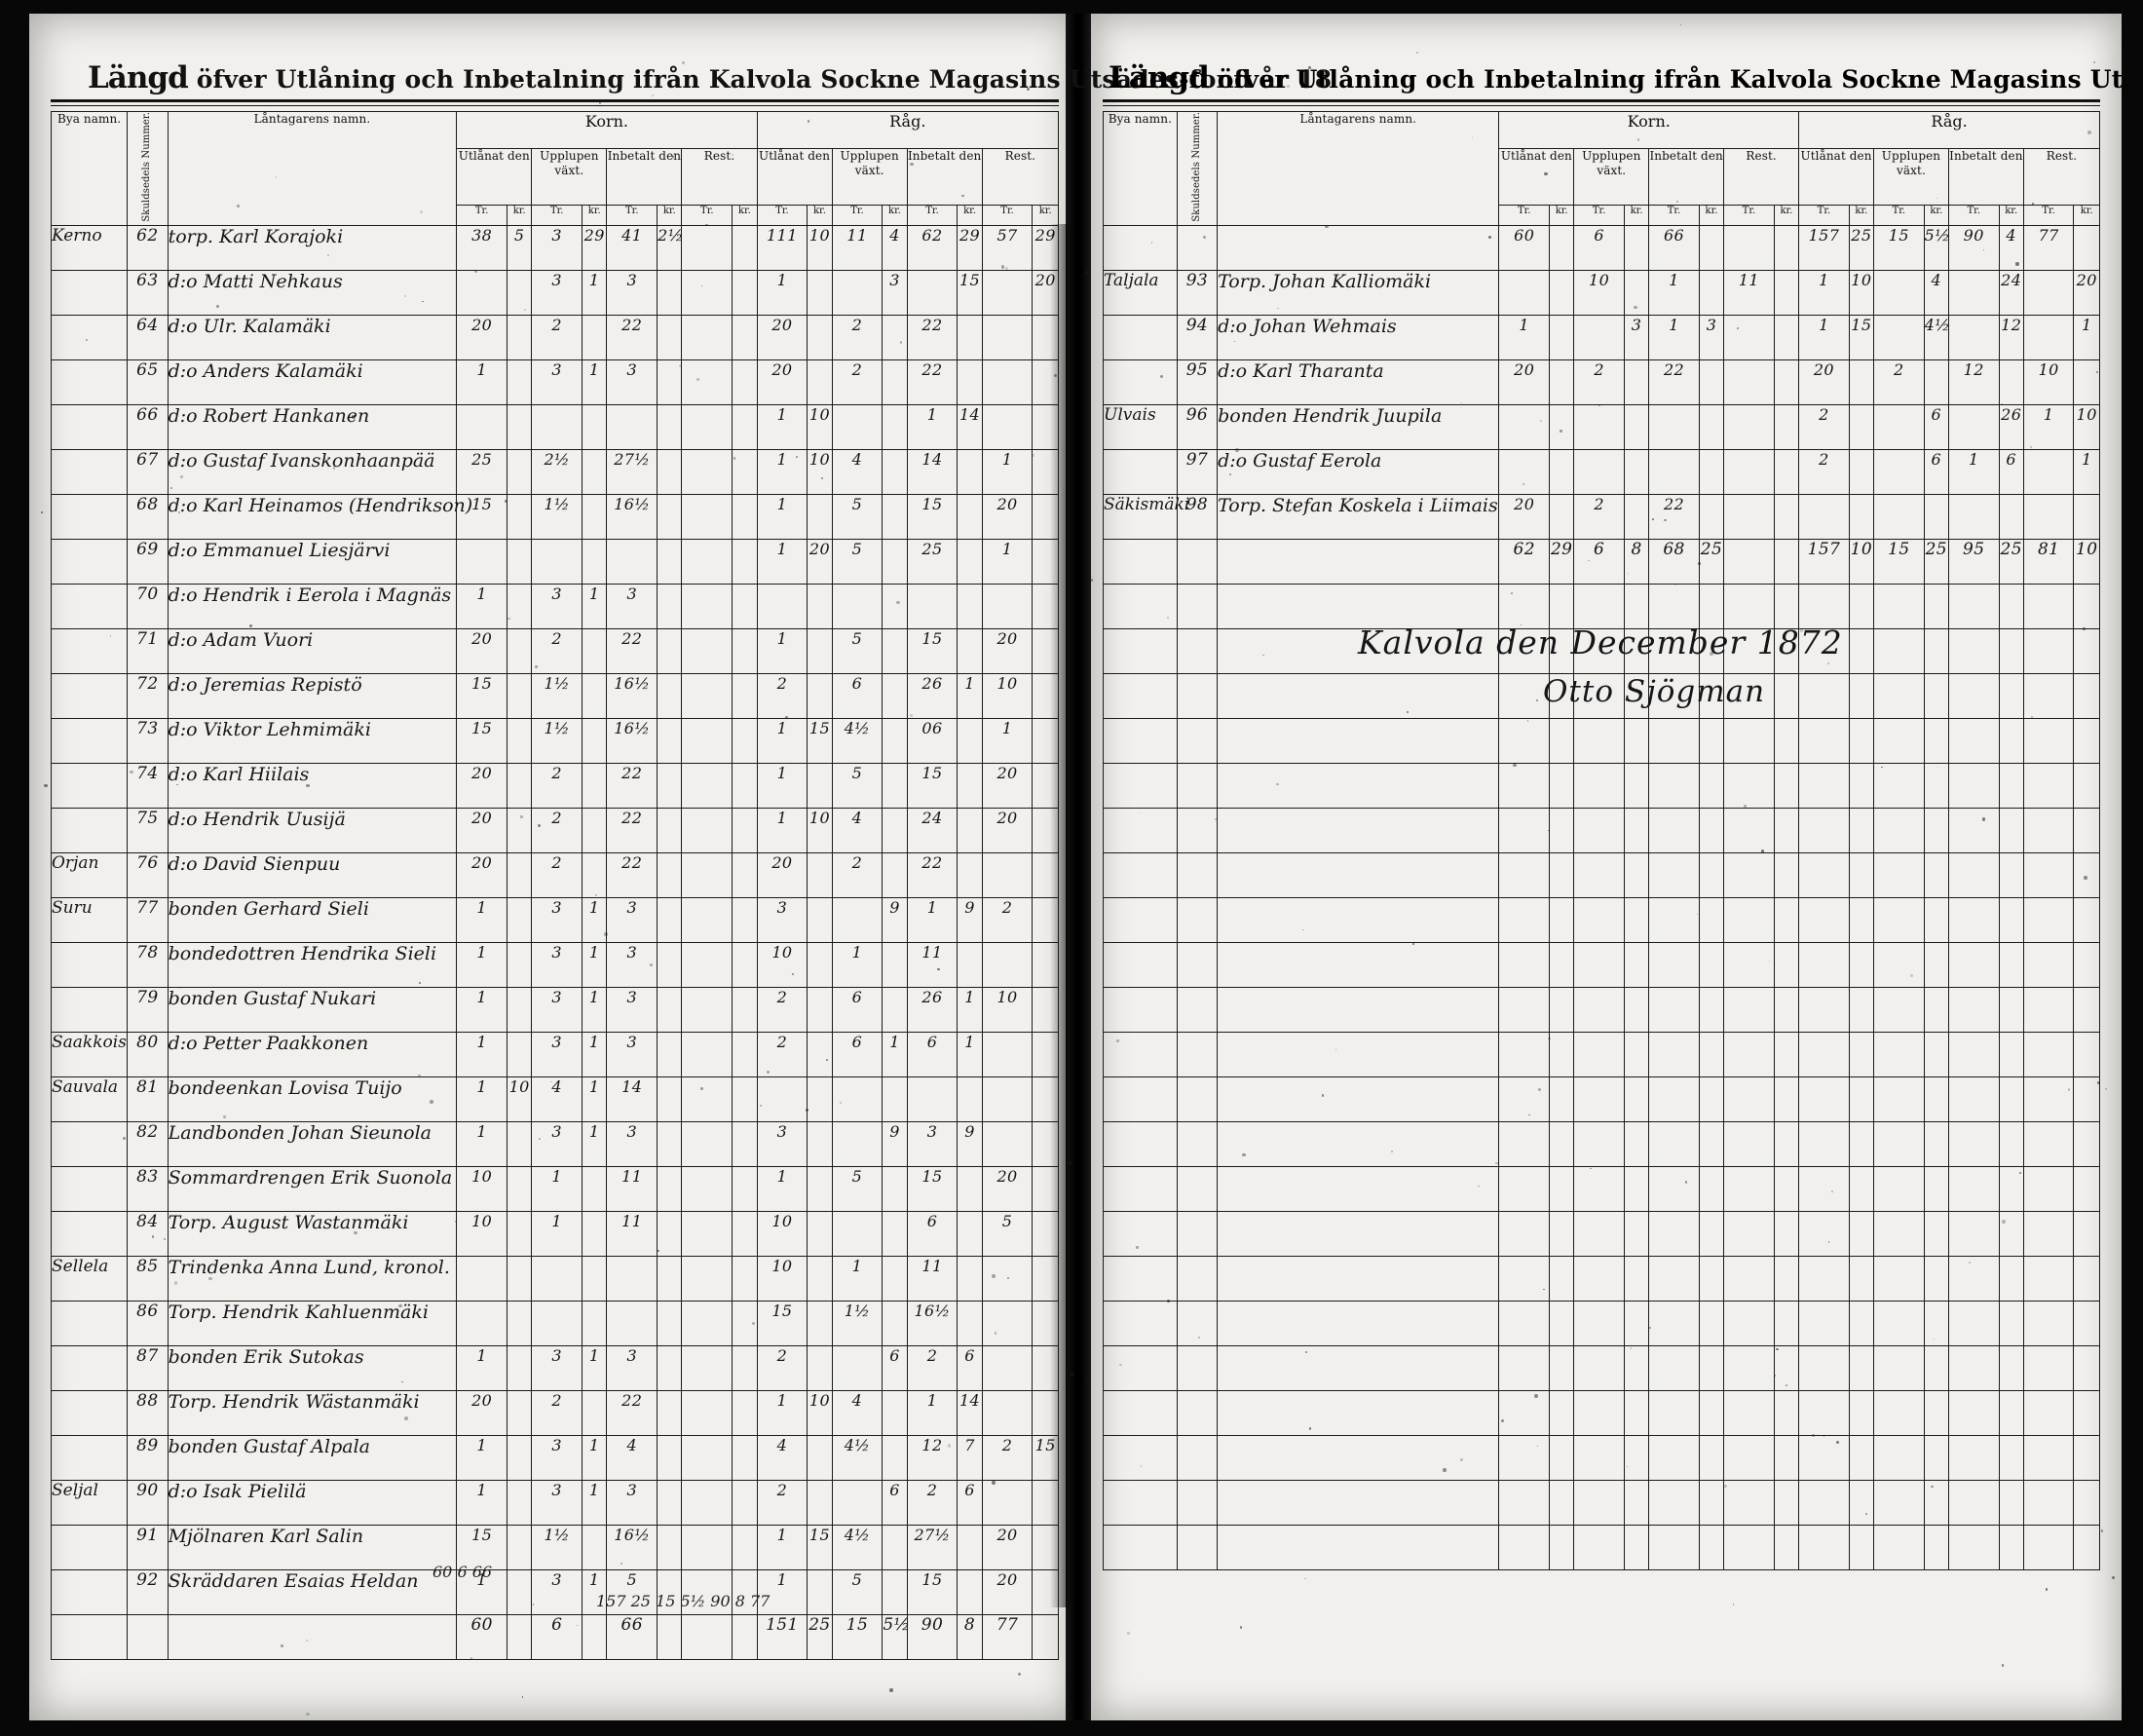 The height and width of the screenshot is (1736, 2143). I want to click on cell-borrower-name: d:o Gustaf Eerola, so click(1358, 472).